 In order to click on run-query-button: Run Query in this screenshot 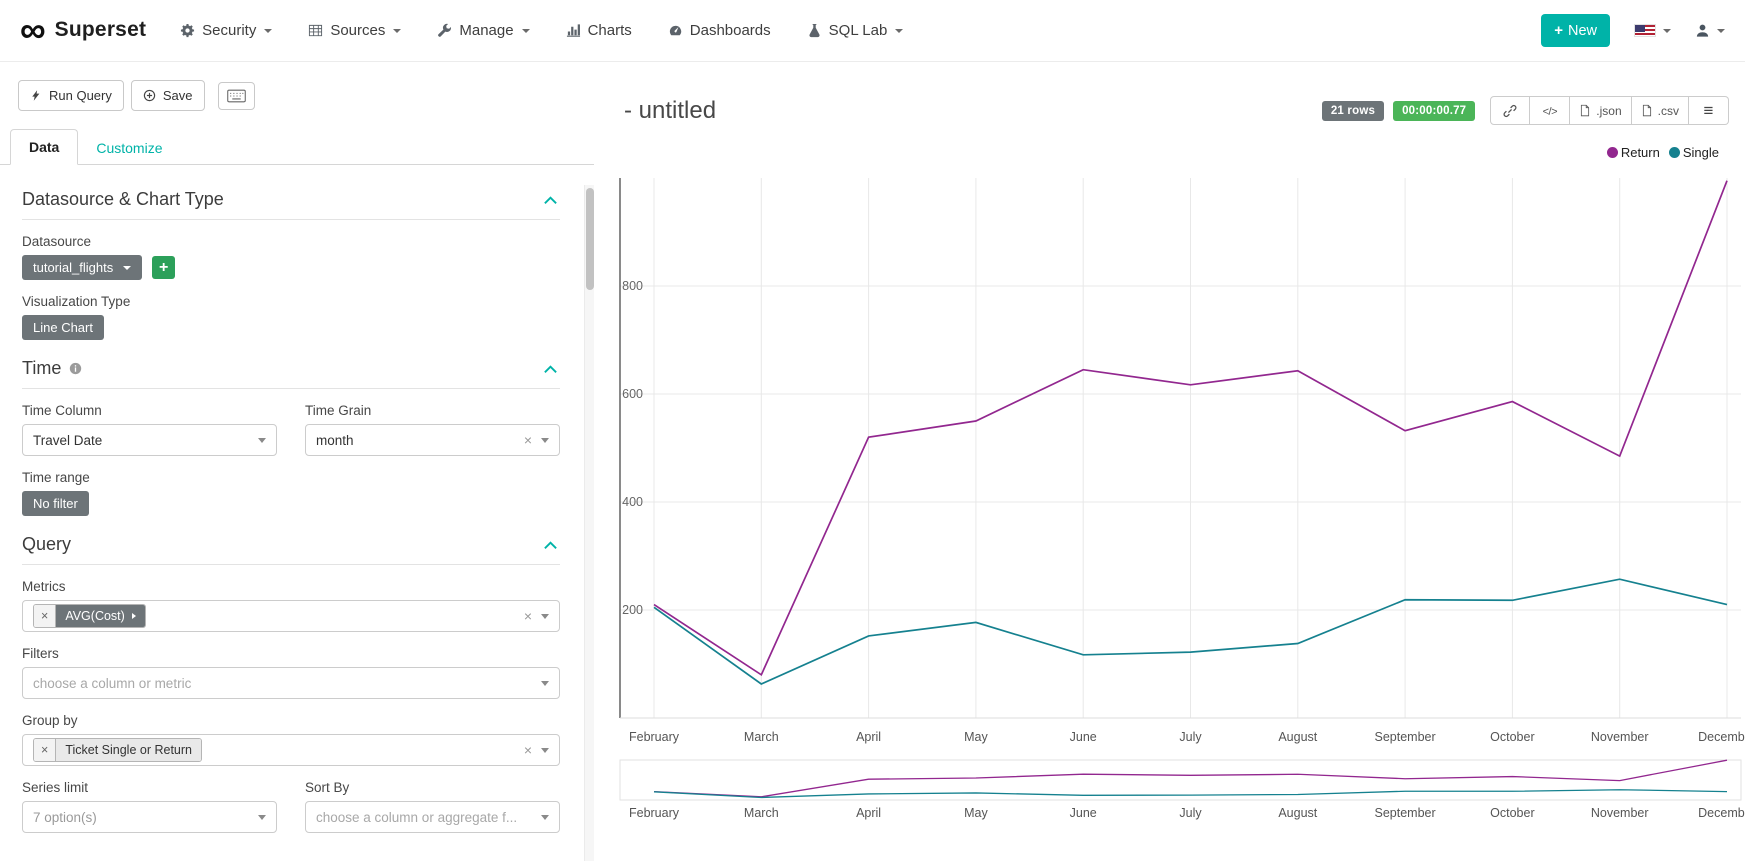, I will do `click(71, 95)`.